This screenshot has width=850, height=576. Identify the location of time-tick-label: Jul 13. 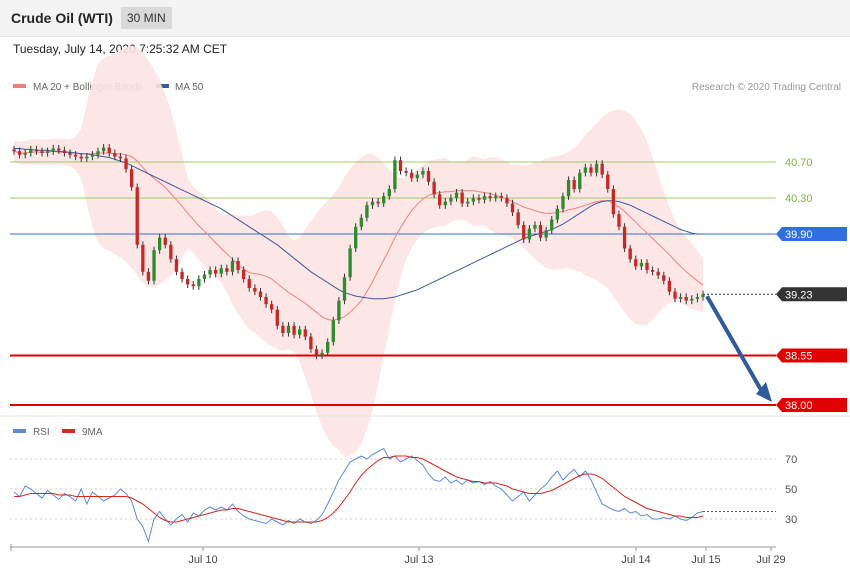
(418, 560).